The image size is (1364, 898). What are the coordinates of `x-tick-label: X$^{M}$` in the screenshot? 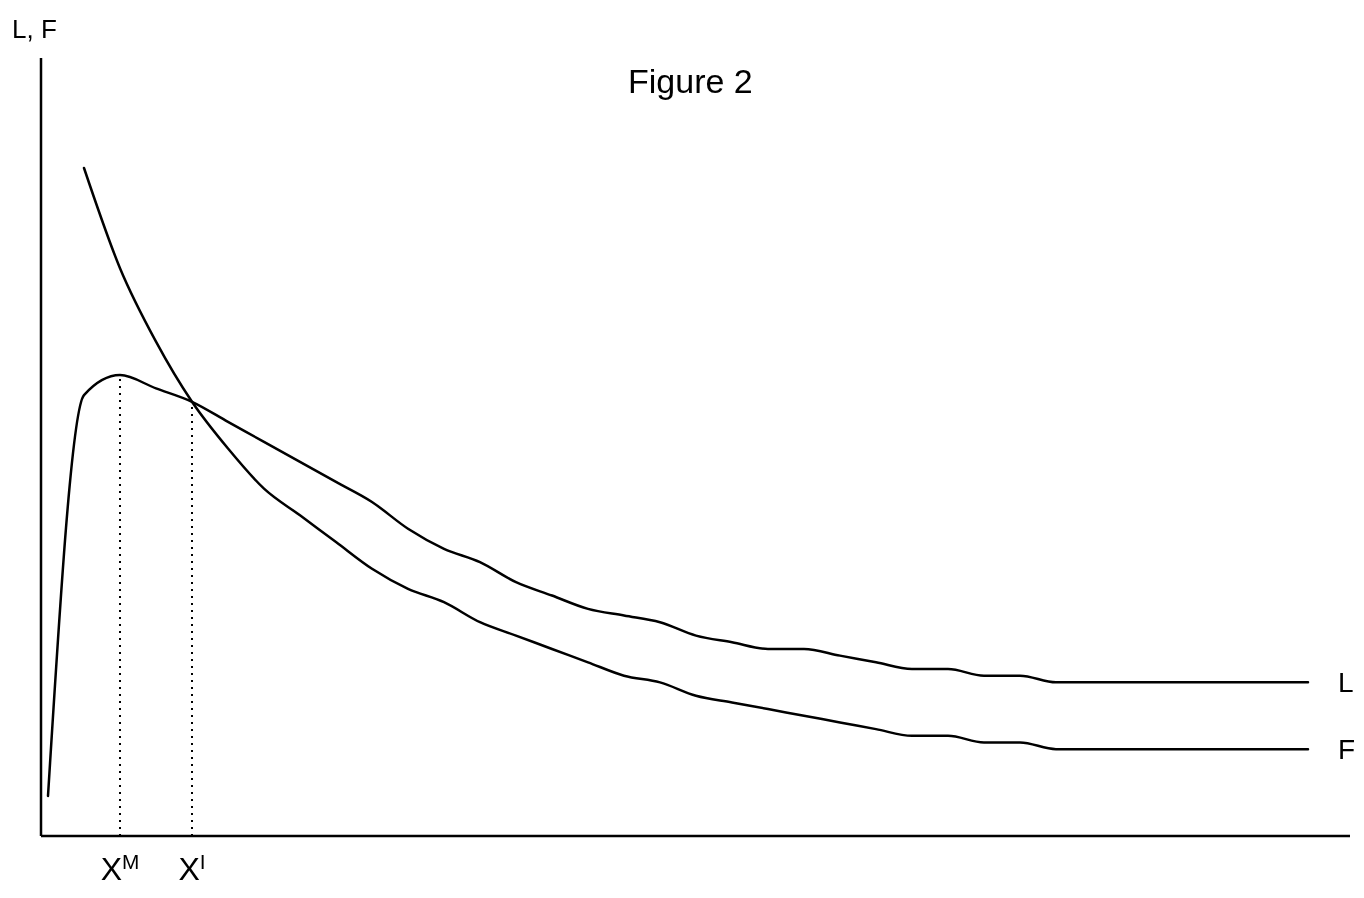 It's located at (120, 868).